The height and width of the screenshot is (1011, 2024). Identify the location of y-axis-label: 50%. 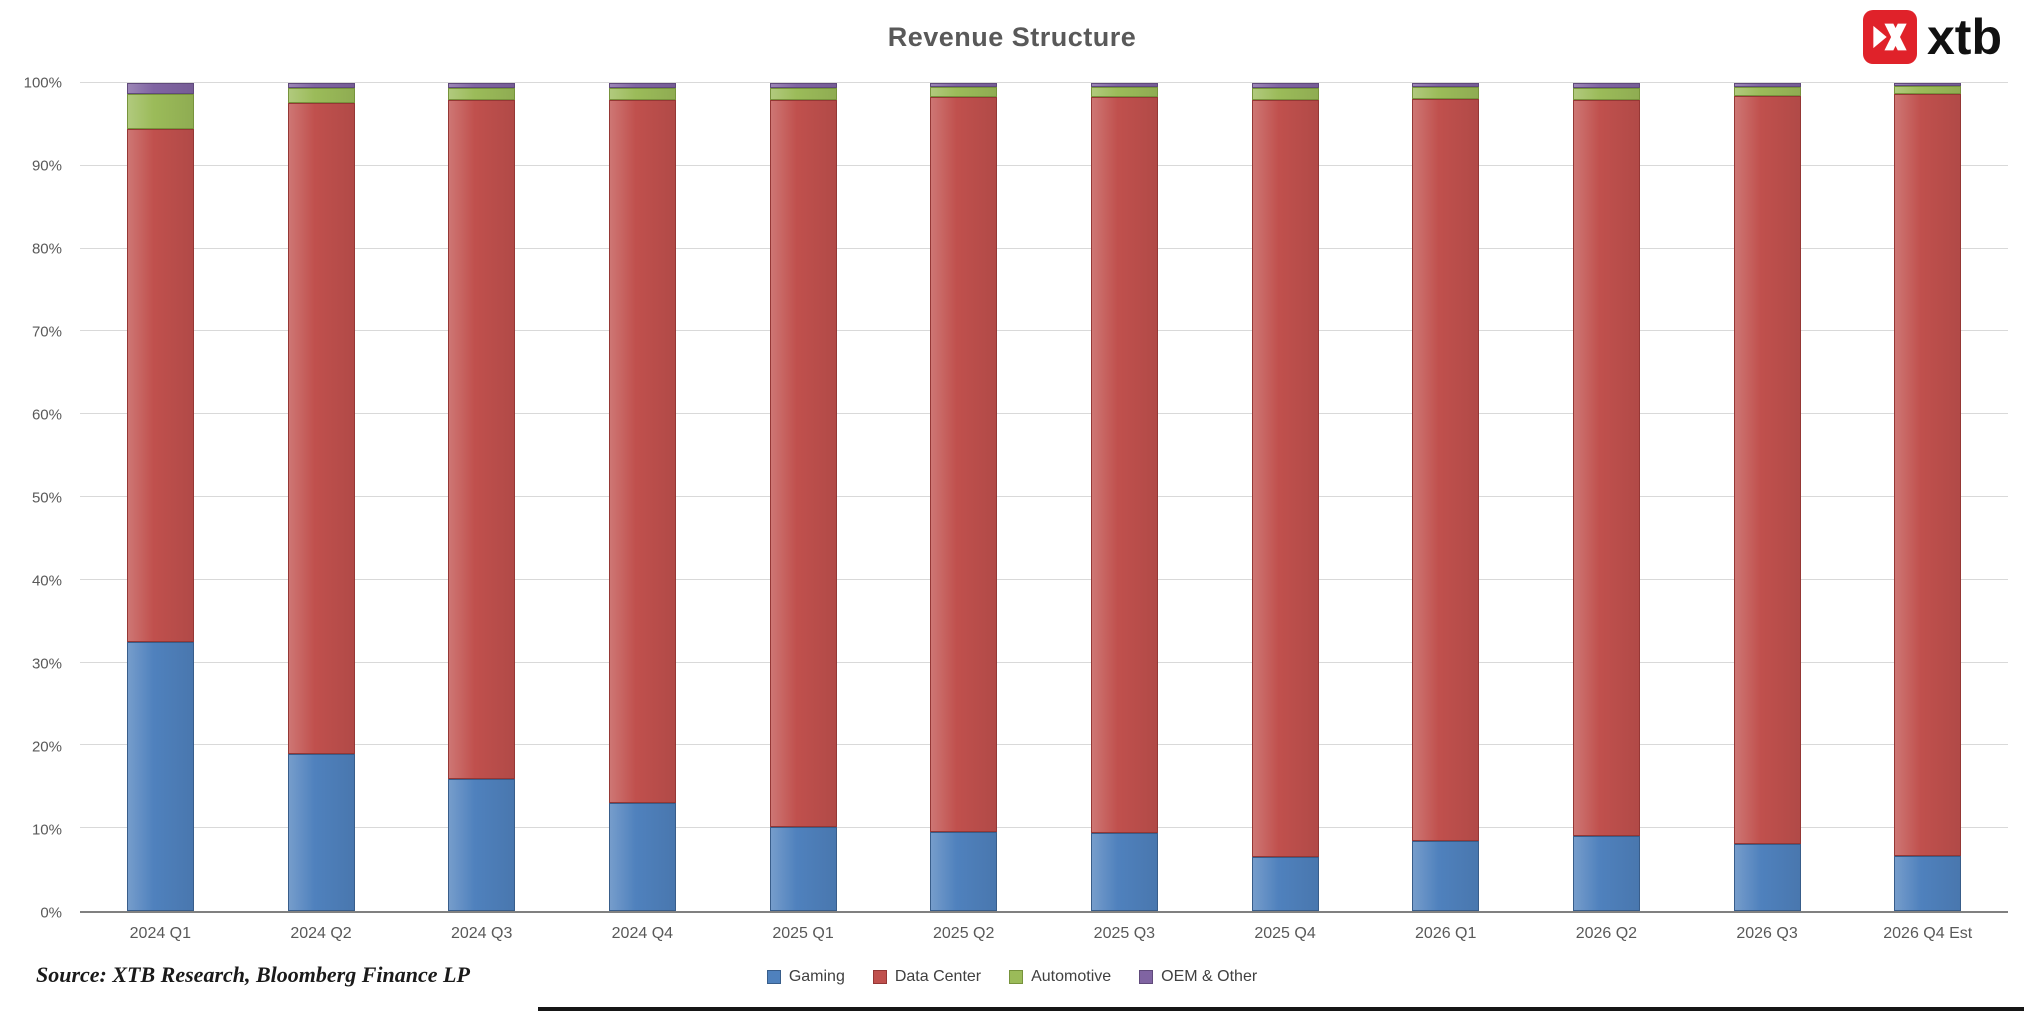
(46, 498).